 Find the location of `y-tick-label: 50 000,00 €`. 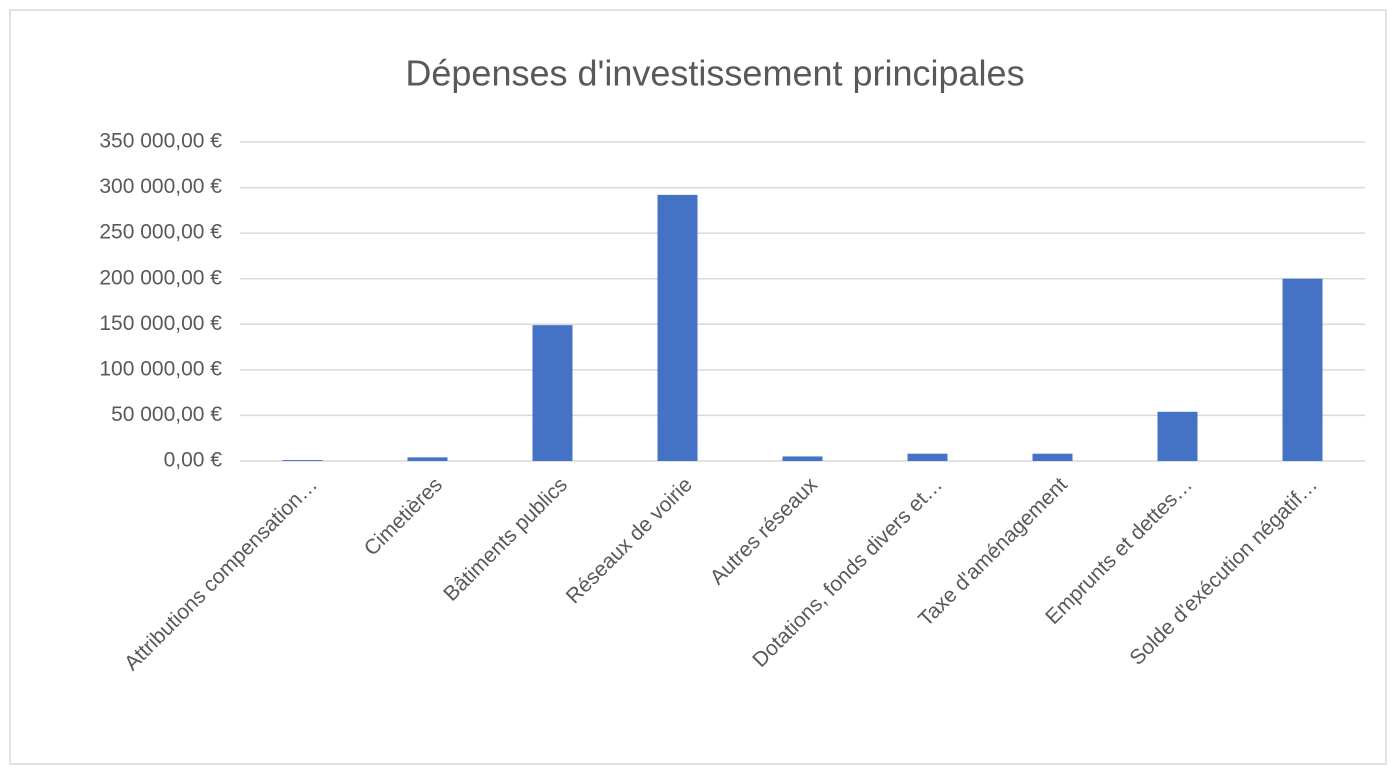

y-tick-label: 50 000,00 € is located at coordinates (166, 414).